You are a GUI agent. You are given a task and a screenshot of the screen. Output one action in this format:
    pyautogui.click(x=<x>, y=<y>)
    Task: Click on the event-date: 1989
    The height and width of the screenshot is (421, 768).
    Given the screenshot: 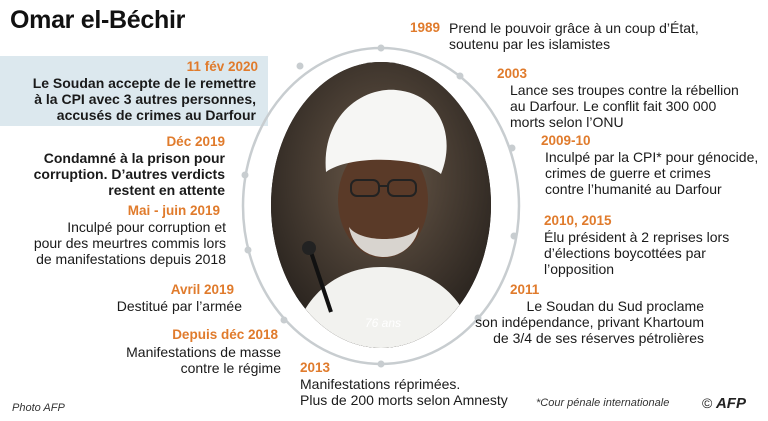 What is the action you would take?
    pyautogui.click(x=425, y=27)
    